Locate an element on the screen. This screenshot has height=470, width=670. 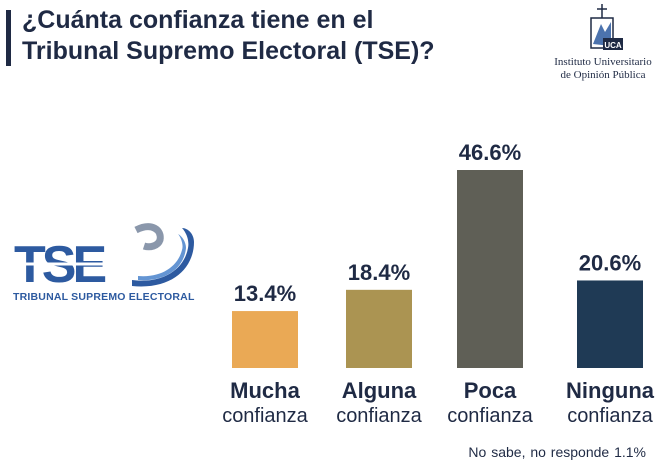
dove-wing-icon is located at coordinates (163, 257).